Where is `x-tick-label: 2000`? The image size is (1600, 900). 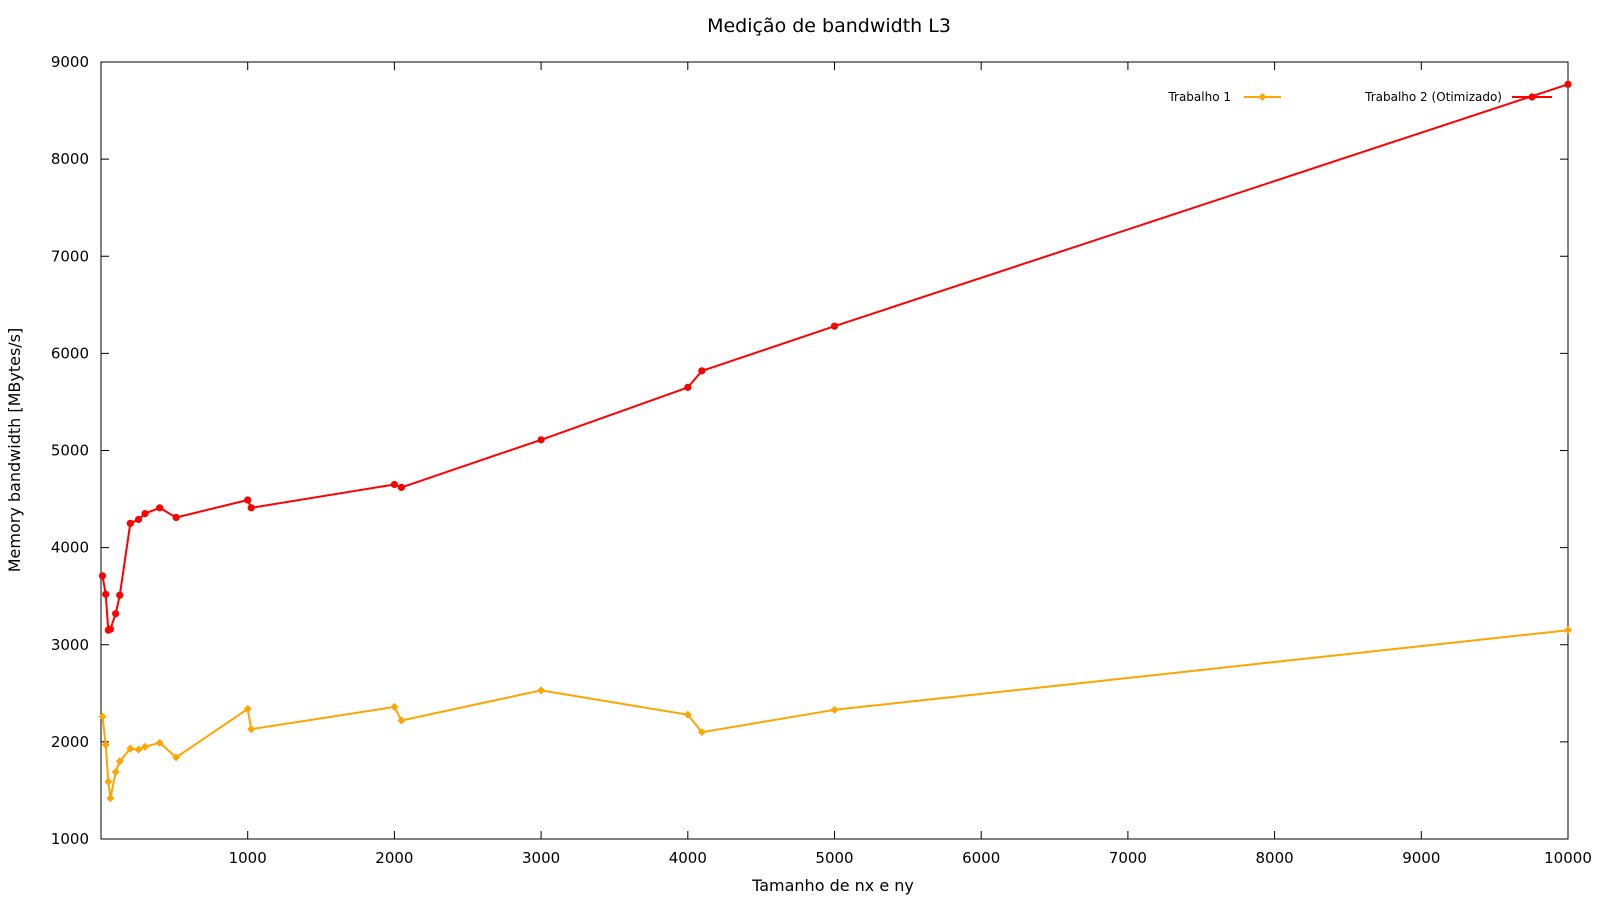 x-tick-label: 2000 is located at coordinates (394, 858).